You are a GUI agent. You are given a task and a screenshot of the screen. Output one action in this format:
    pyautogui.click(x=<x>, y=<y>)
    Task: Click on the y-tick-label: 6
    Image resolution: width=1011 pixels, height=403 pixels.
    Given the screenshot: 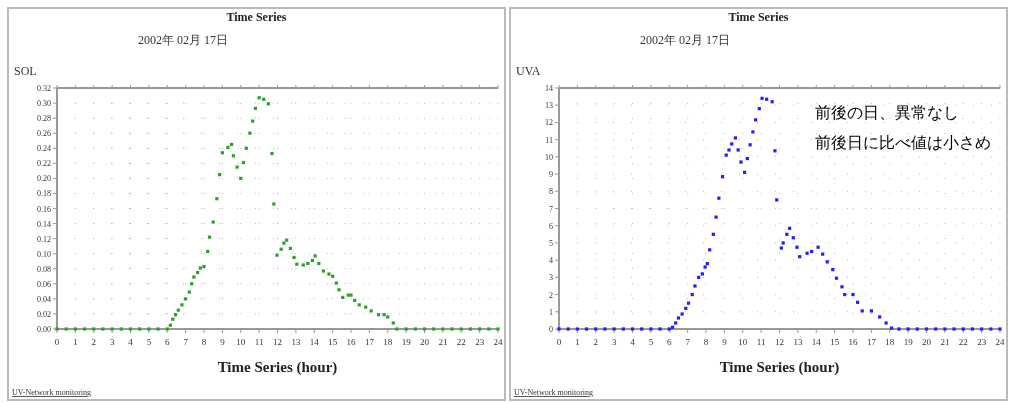 What is the action you would take?
    pyautogui.click(x=551, y=226)
    